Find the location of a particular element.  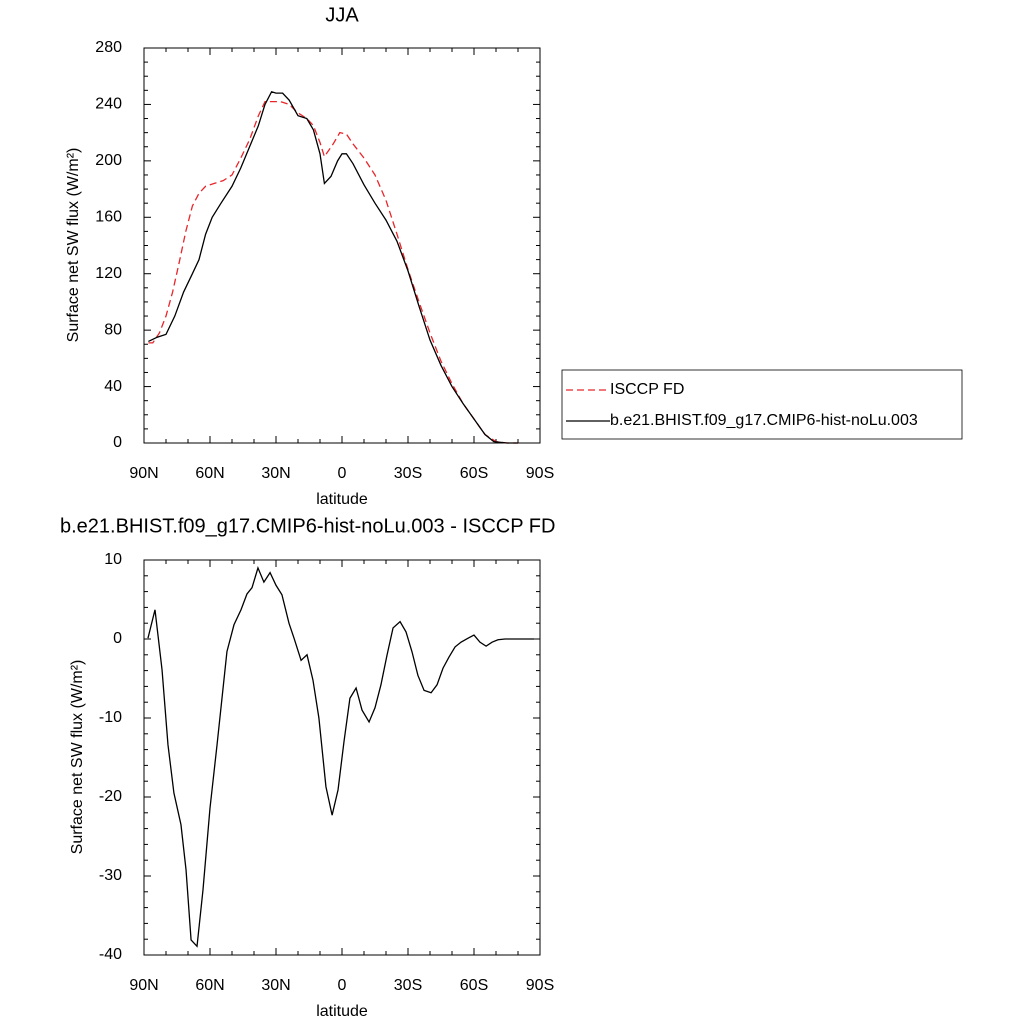

y-tick-label: 10 is located at coordinates (113, 559).